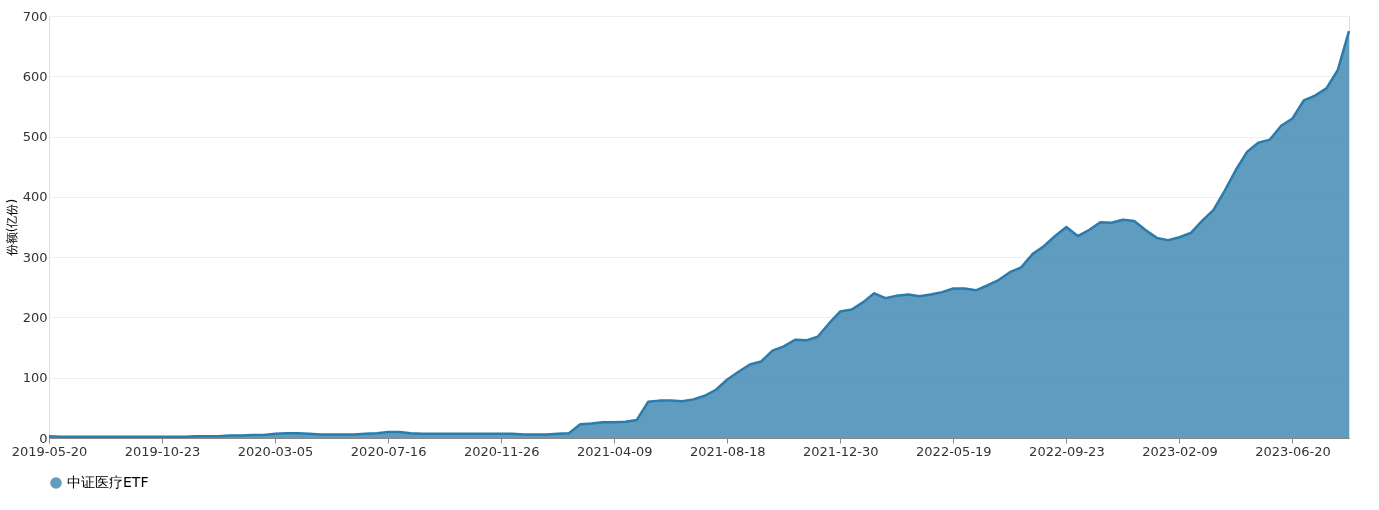  I want to click on y-tick-label: 0, so click(43, 438).